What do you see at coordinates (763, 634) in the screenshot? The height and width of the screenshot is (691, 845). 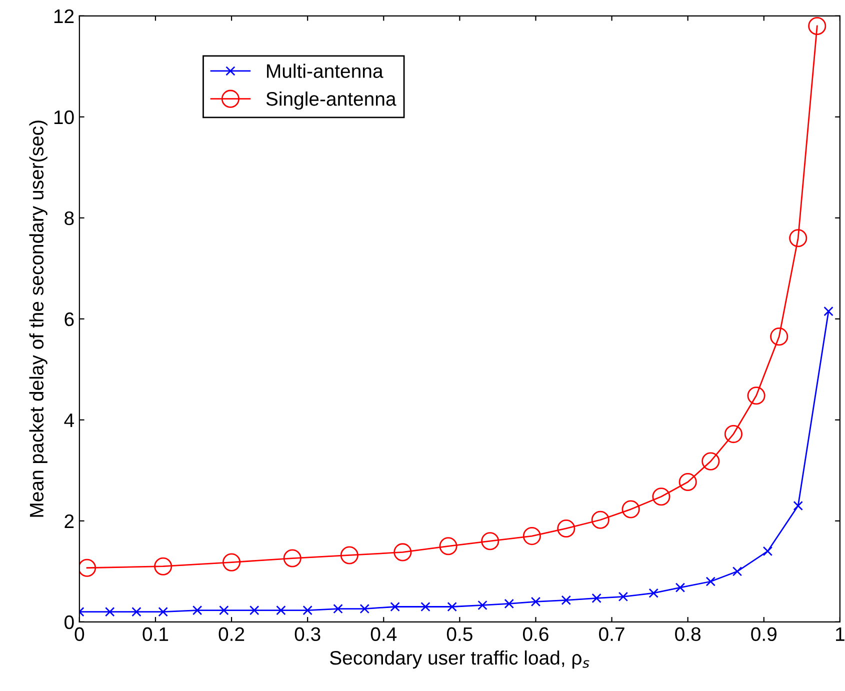 I see `x-tick-label: 0.9` at bounding box center [763, 634].